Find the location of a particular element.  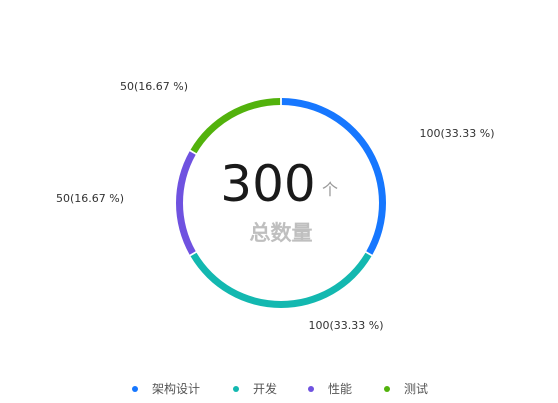

slice-label-1: 100(33.33 %) is located at coordinates (456, 133).